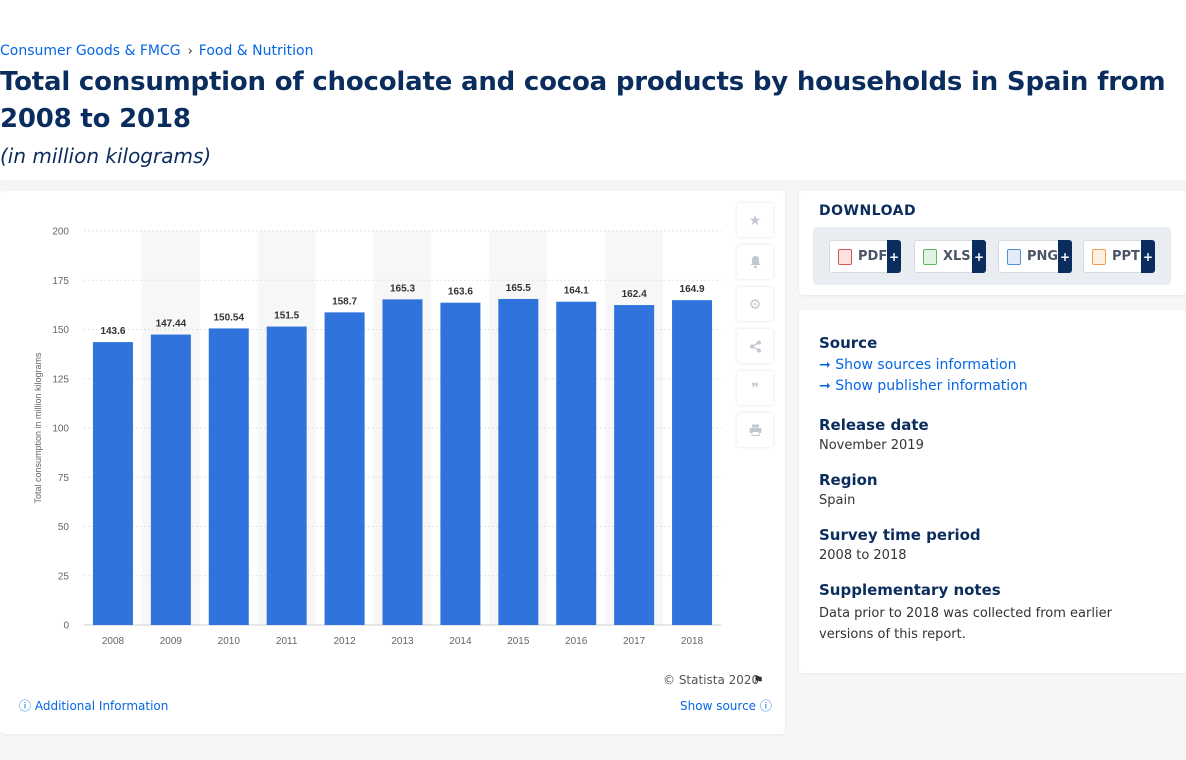 Image resolution: width=1186 pixels, height=760 pixels. Describe the element at coordinates (106, 156) in the screenshot. I see `page-subtitle: (in million kilograms)` at that location.